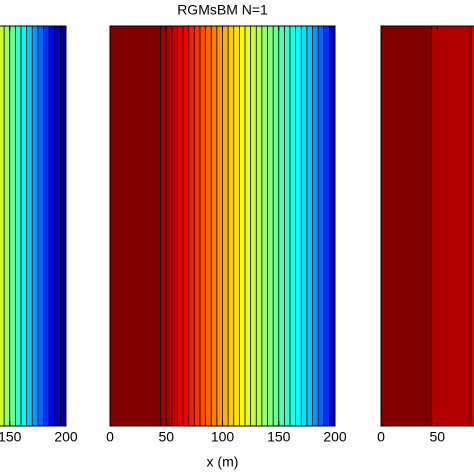 Image resolution: width=474 pixels, height=474 pixels. I want to click on x-tick-label: 100, so click(223, 437).